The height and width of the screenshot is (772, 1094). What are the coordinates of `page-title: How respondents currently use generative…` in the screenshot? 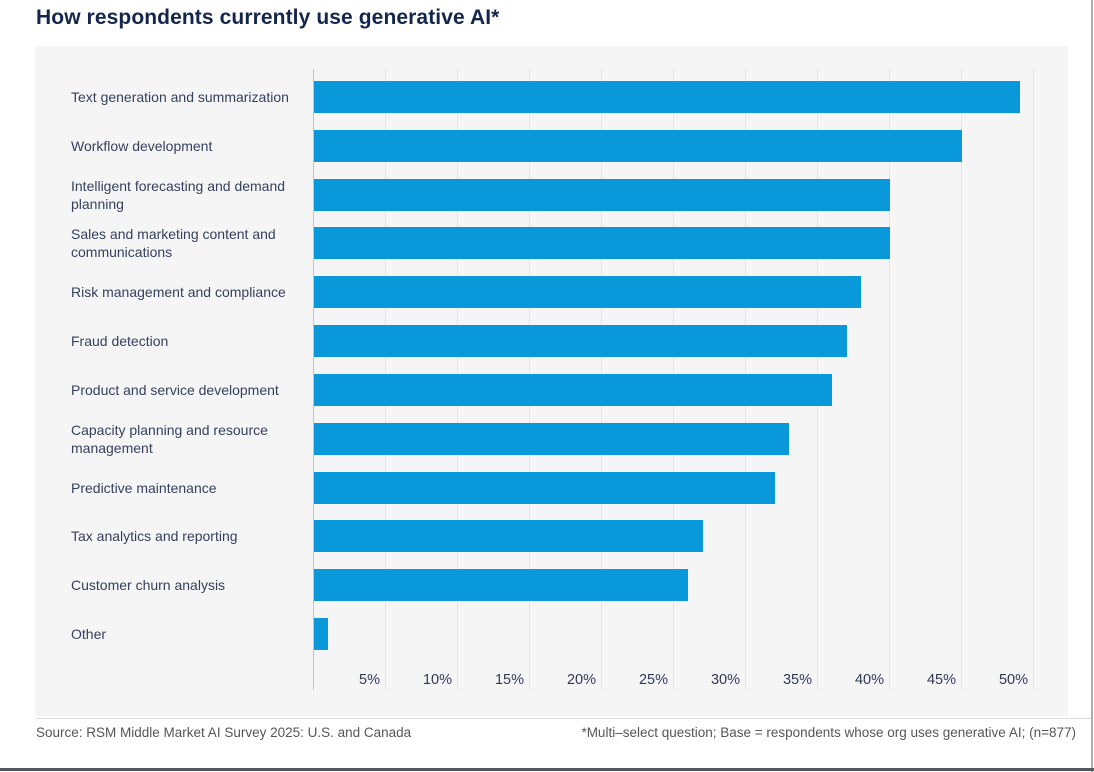 It's located at (268, 17).